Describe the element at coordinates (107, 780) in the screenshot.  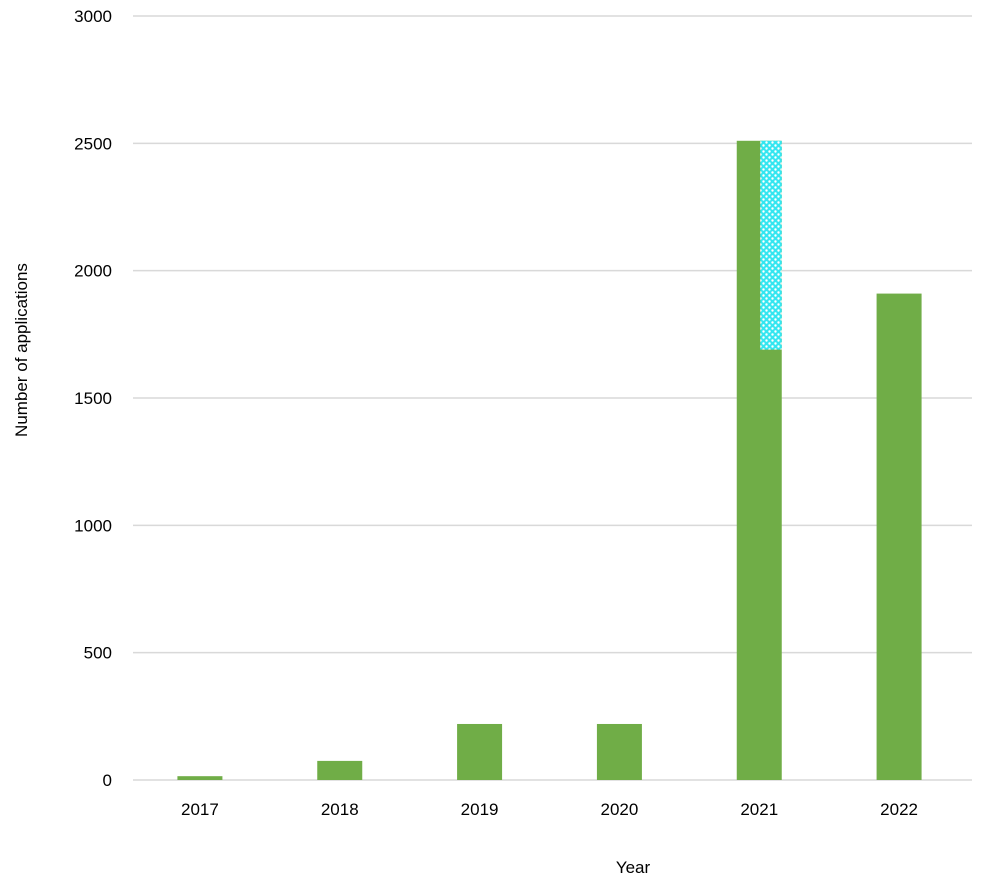
I see `y-tick-label: 0` at that location.